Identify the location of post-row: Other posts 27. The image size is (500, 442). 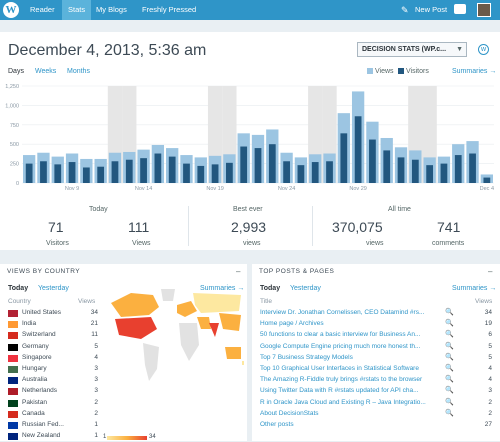
(376, 425).